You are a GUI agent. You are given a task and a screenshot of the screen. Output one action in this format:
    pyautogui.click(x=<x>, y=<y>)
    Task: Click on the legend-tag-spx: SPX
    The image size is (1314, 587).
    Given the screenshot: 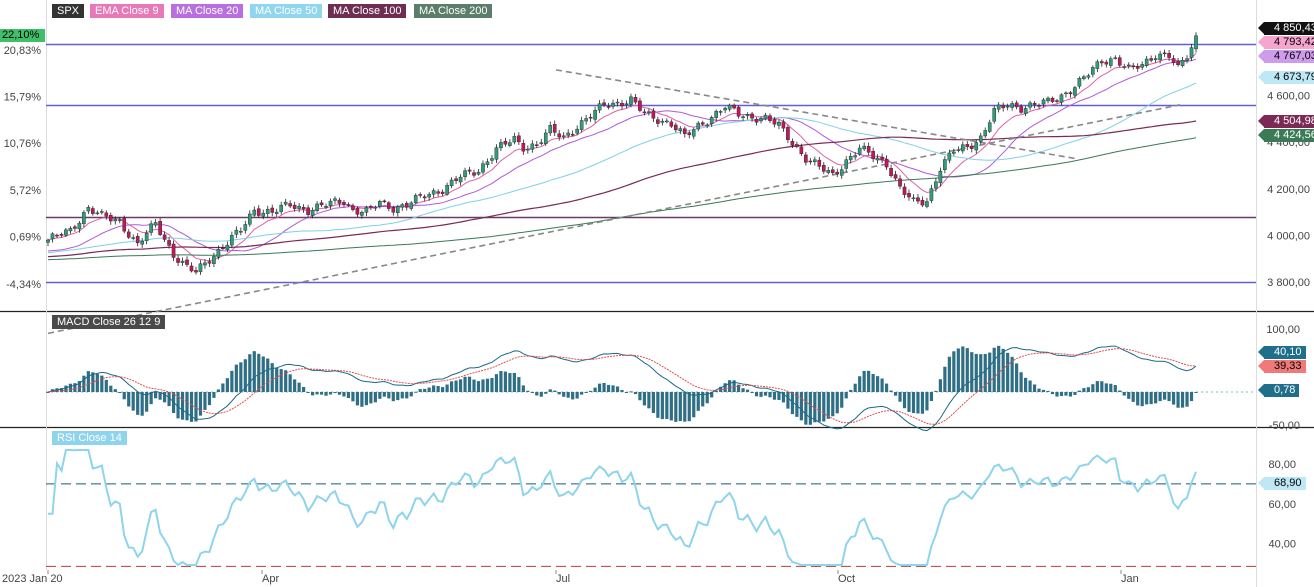 What is the action you would take?
    pyautogui.click(x=68, y=11)
    